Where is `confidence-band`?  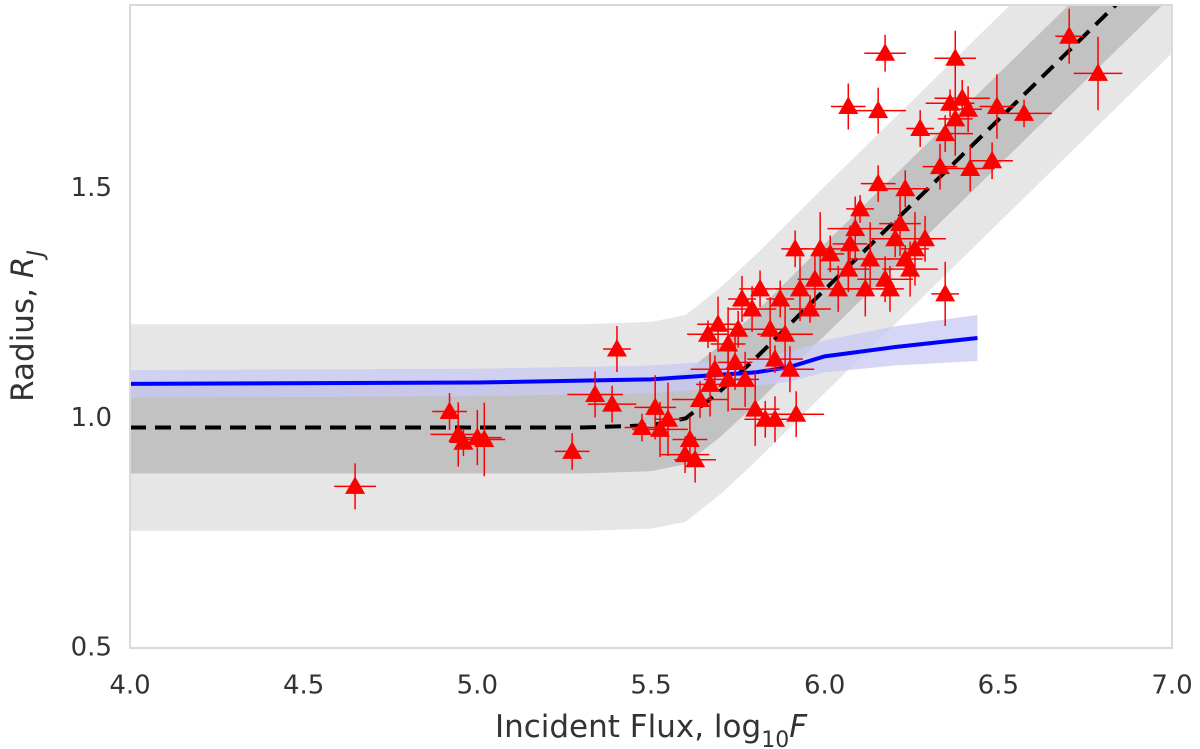
confidence-band is located at coordinates (554, 356).